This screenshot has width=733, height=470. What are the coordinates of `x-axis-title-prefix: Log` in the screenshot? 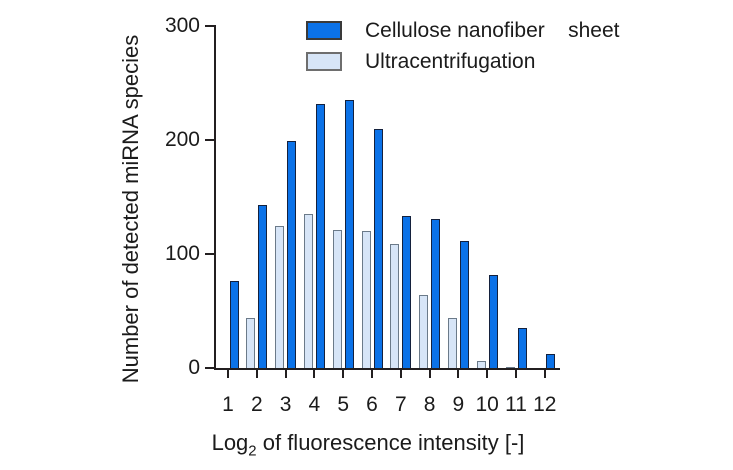 It's located at (230, 442).